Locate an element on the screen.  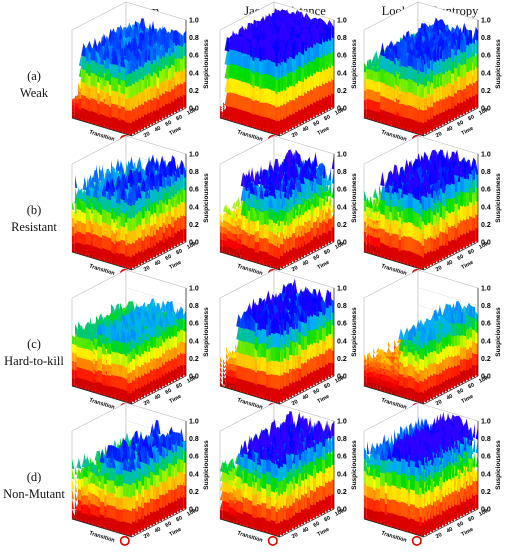
y-tick-label: 60 is located at coordinates (169, 124).